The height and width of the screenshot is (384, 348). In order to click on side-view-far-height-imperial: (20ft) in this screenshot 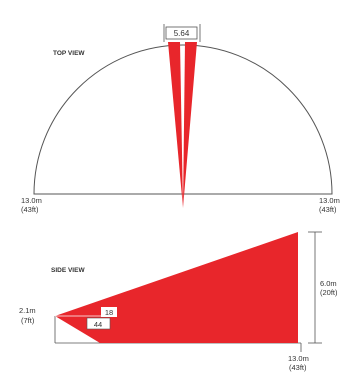, I will do `click(329, 292)`.